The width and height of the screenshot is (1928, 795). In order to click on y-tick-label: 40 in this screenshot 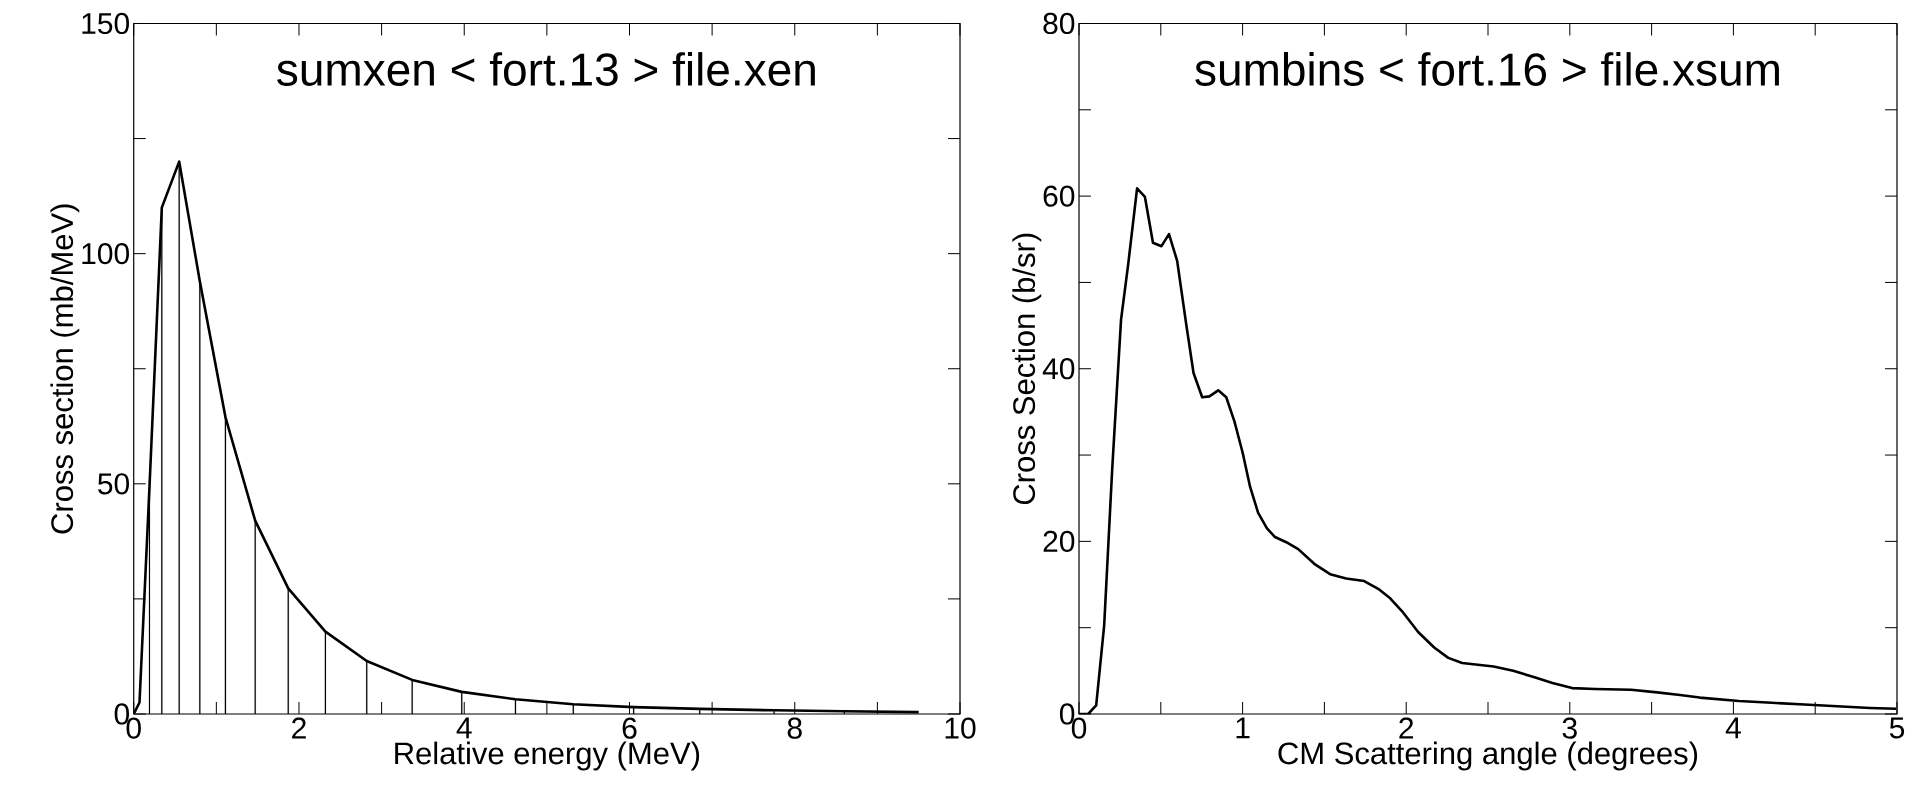, I will do `click(1058, 369)`.